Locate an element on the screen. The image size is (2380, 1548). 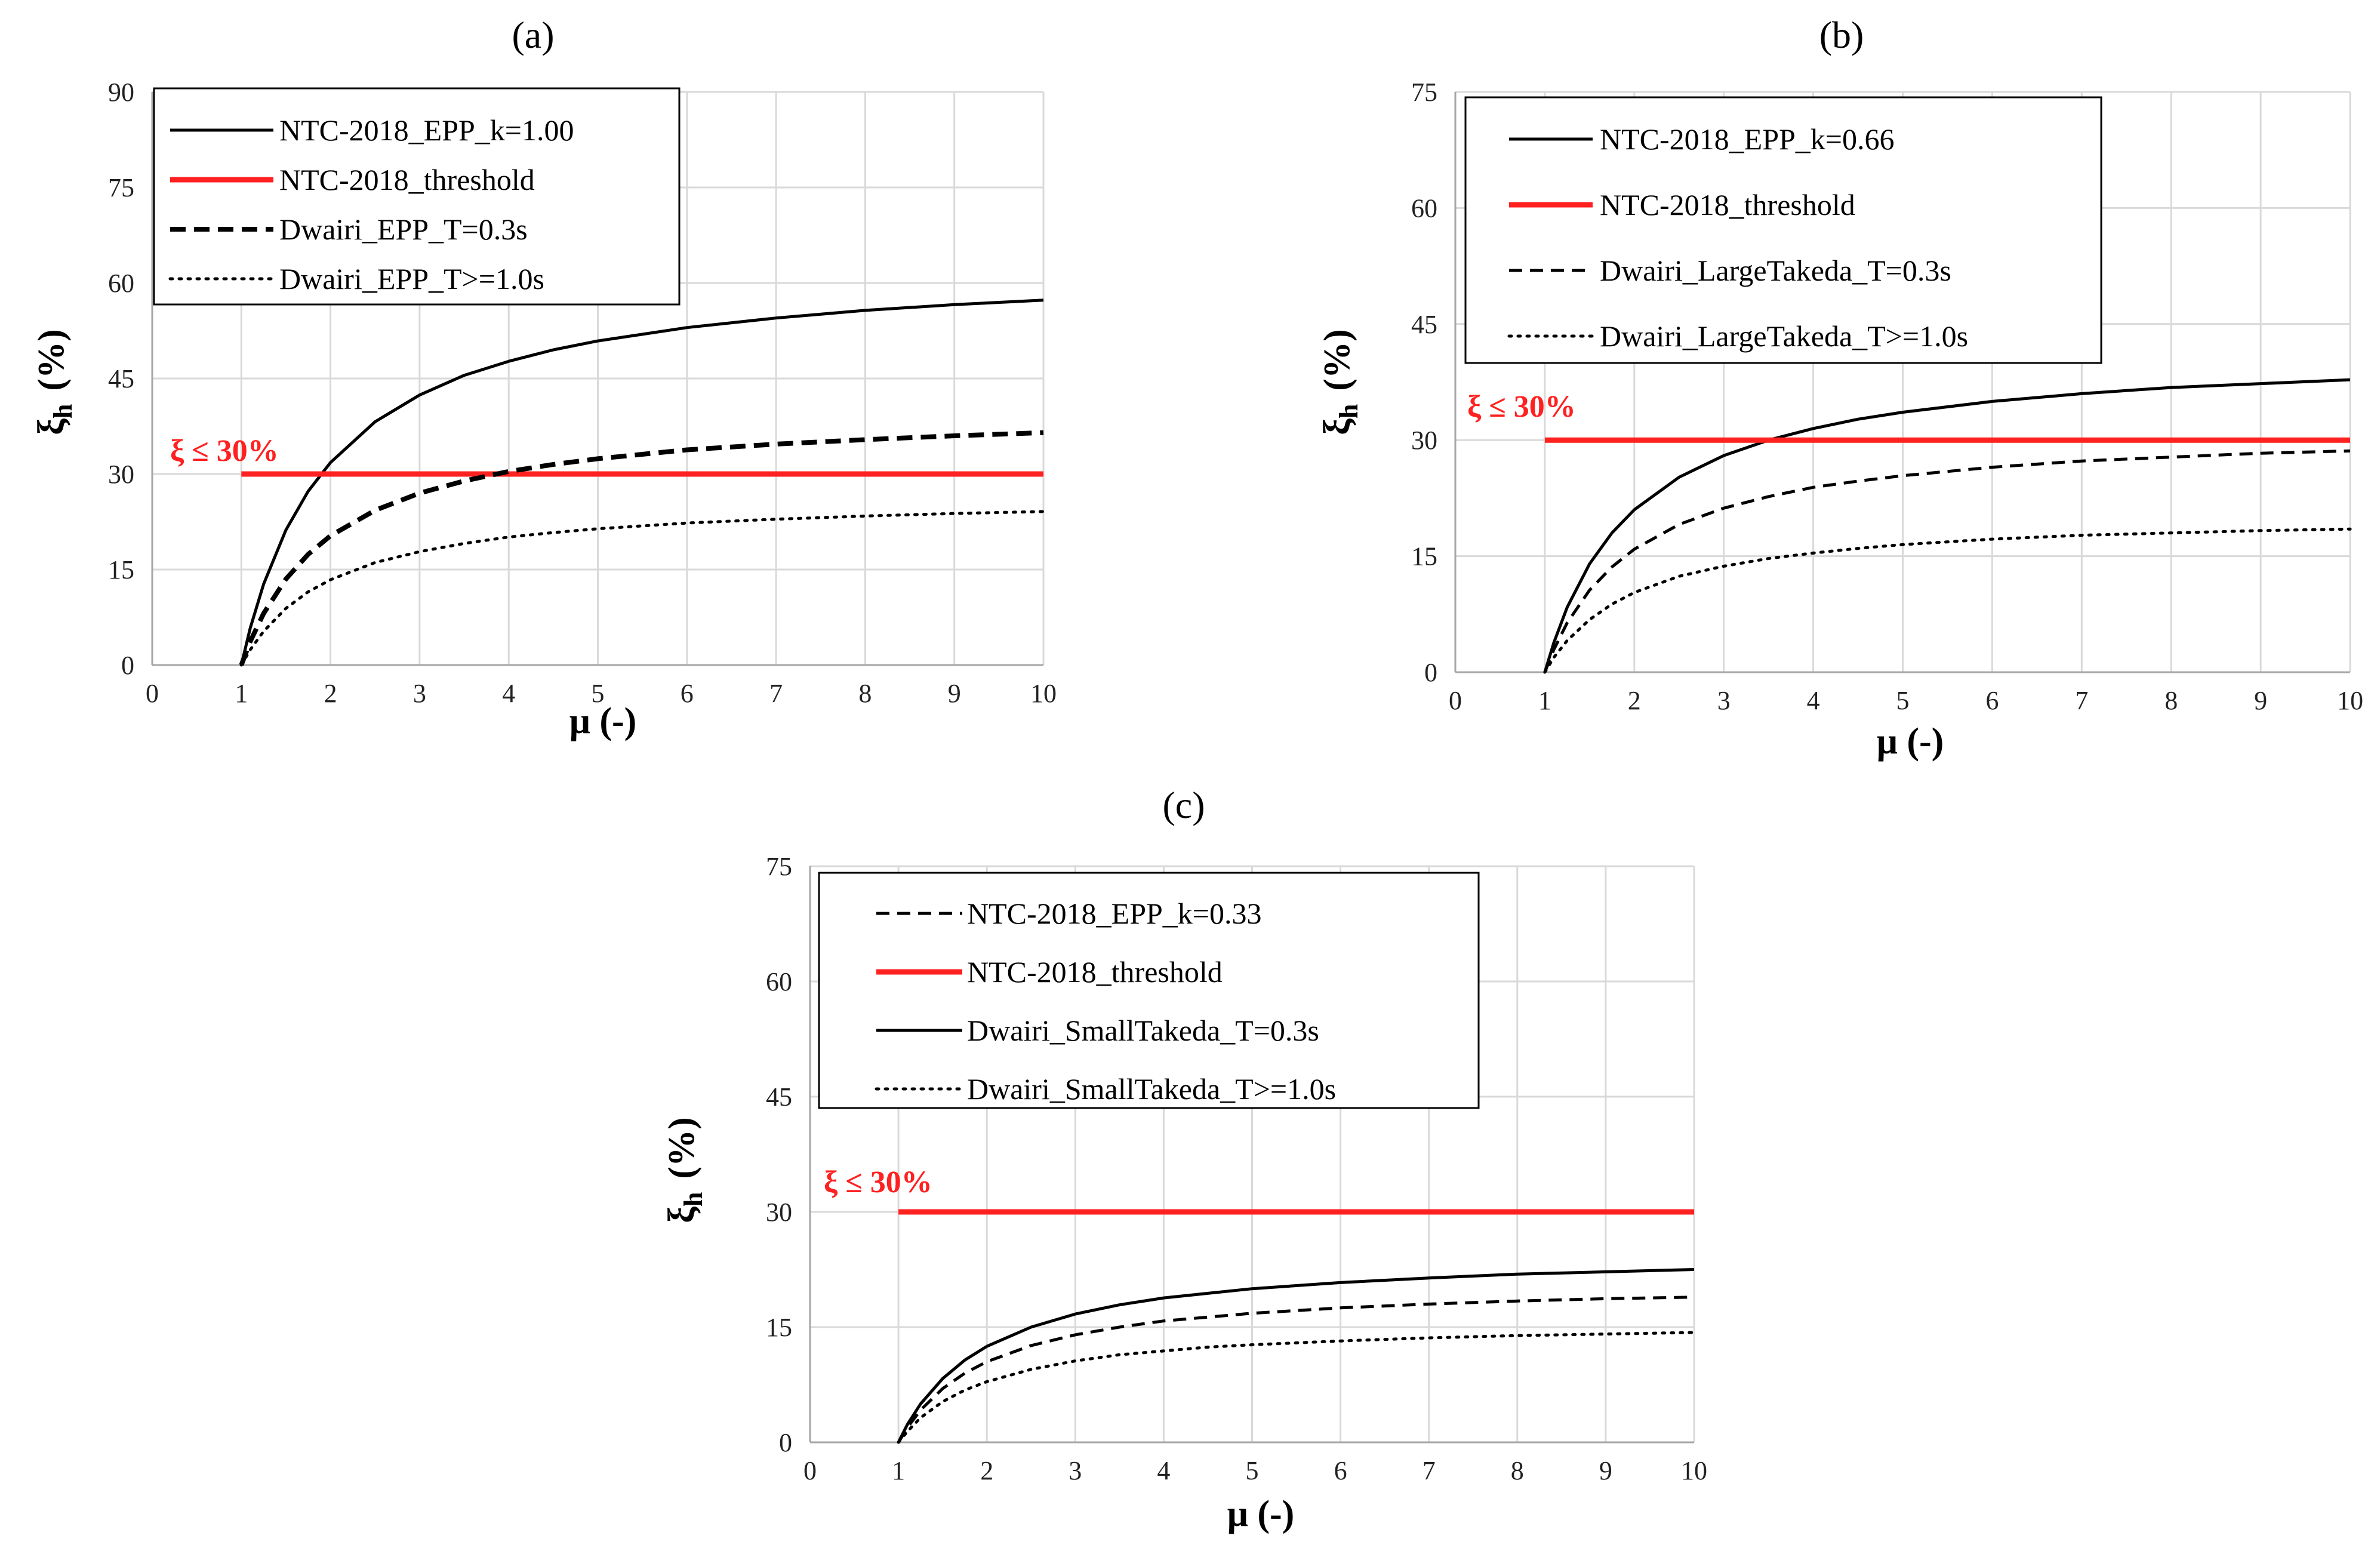
legend-label-1: NTC-2018_EPP_k=0.66 is located at coordinates (1747, 139).